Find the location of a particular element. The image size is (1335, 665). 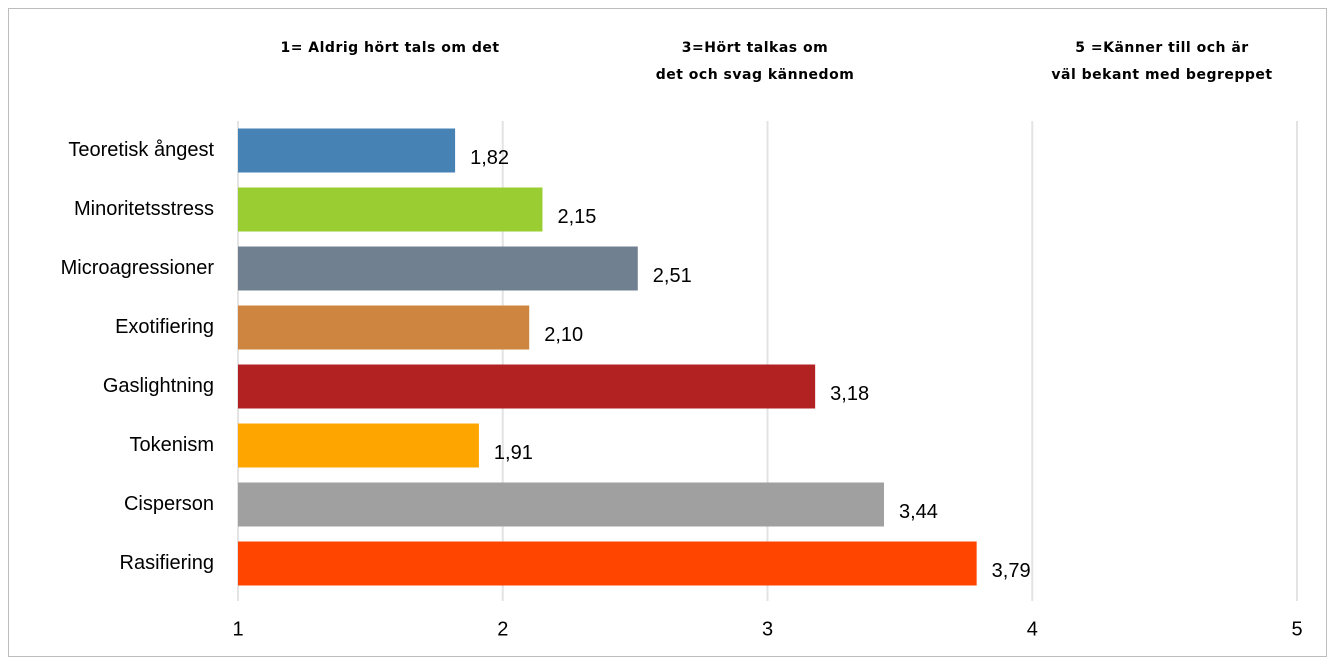

y-tick-label: Tokenism is located at coordinates (172, 445).